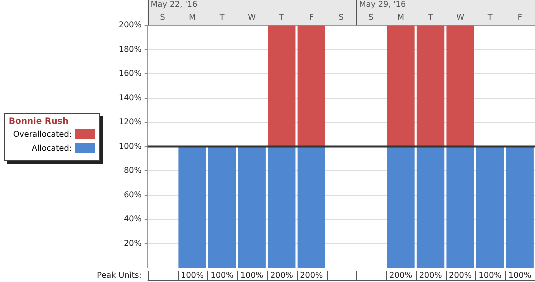 The width and height of the screenshot is (535, 282). I want to click on y-tick-label: 180%, so click(130, 49).